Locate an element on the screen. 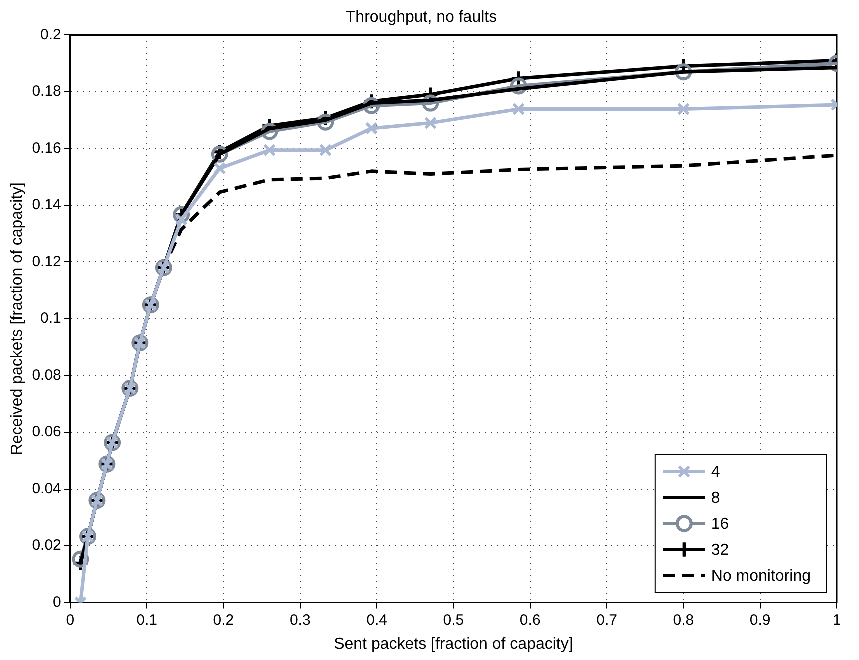 This screenshot has height=660, width=859. legend-label: No monitoring is located at coordinates (761, 577).